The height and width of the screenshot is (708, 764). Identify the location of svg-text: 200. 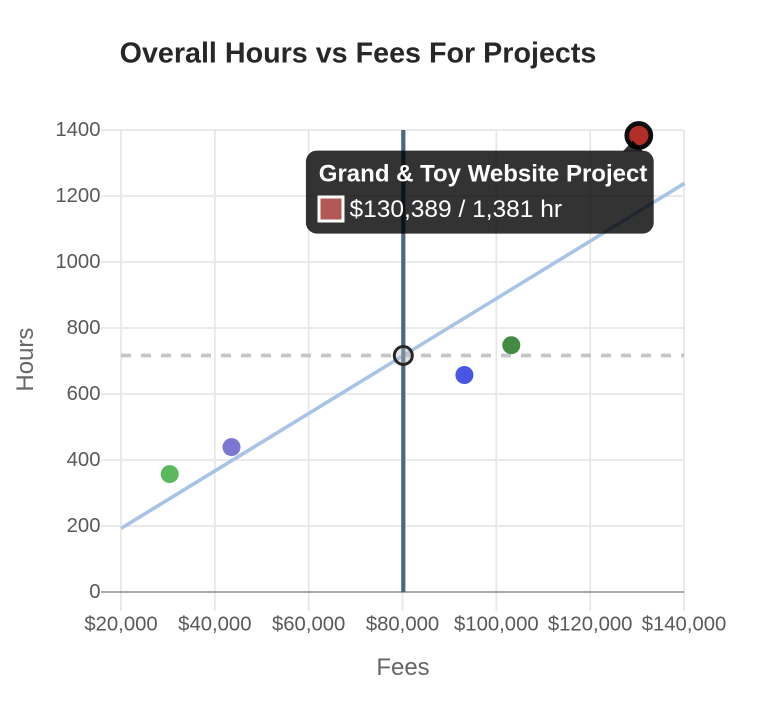
(84, 526).